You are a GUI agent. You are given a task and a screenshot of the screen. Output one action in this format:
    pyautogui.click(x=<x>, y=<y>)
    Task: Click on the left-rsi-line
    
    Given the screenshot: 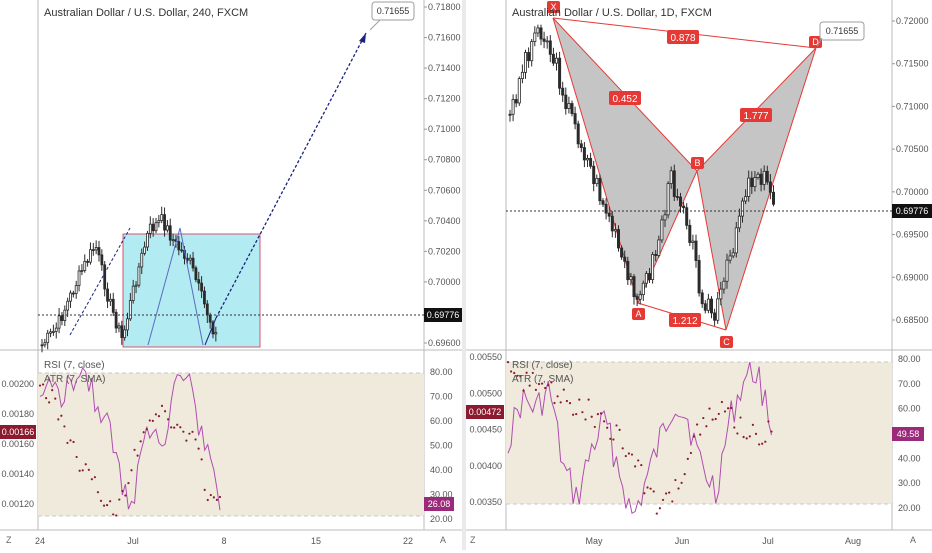 What is the action you would take?
    pyautogui.click(x=130, y=438)
    